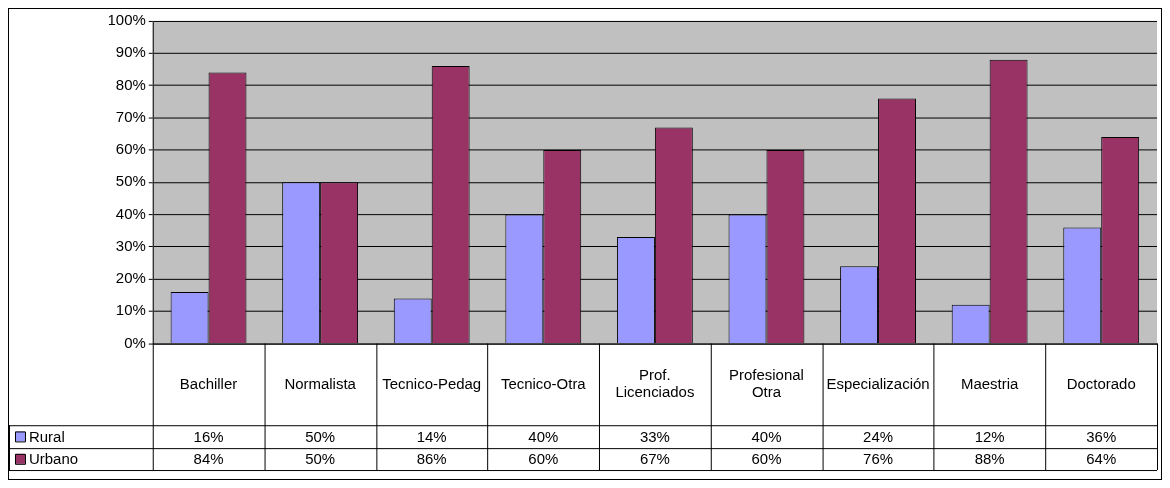  I want to click on x-tick-label: Tecnico-Pedag, so click(432, 383).